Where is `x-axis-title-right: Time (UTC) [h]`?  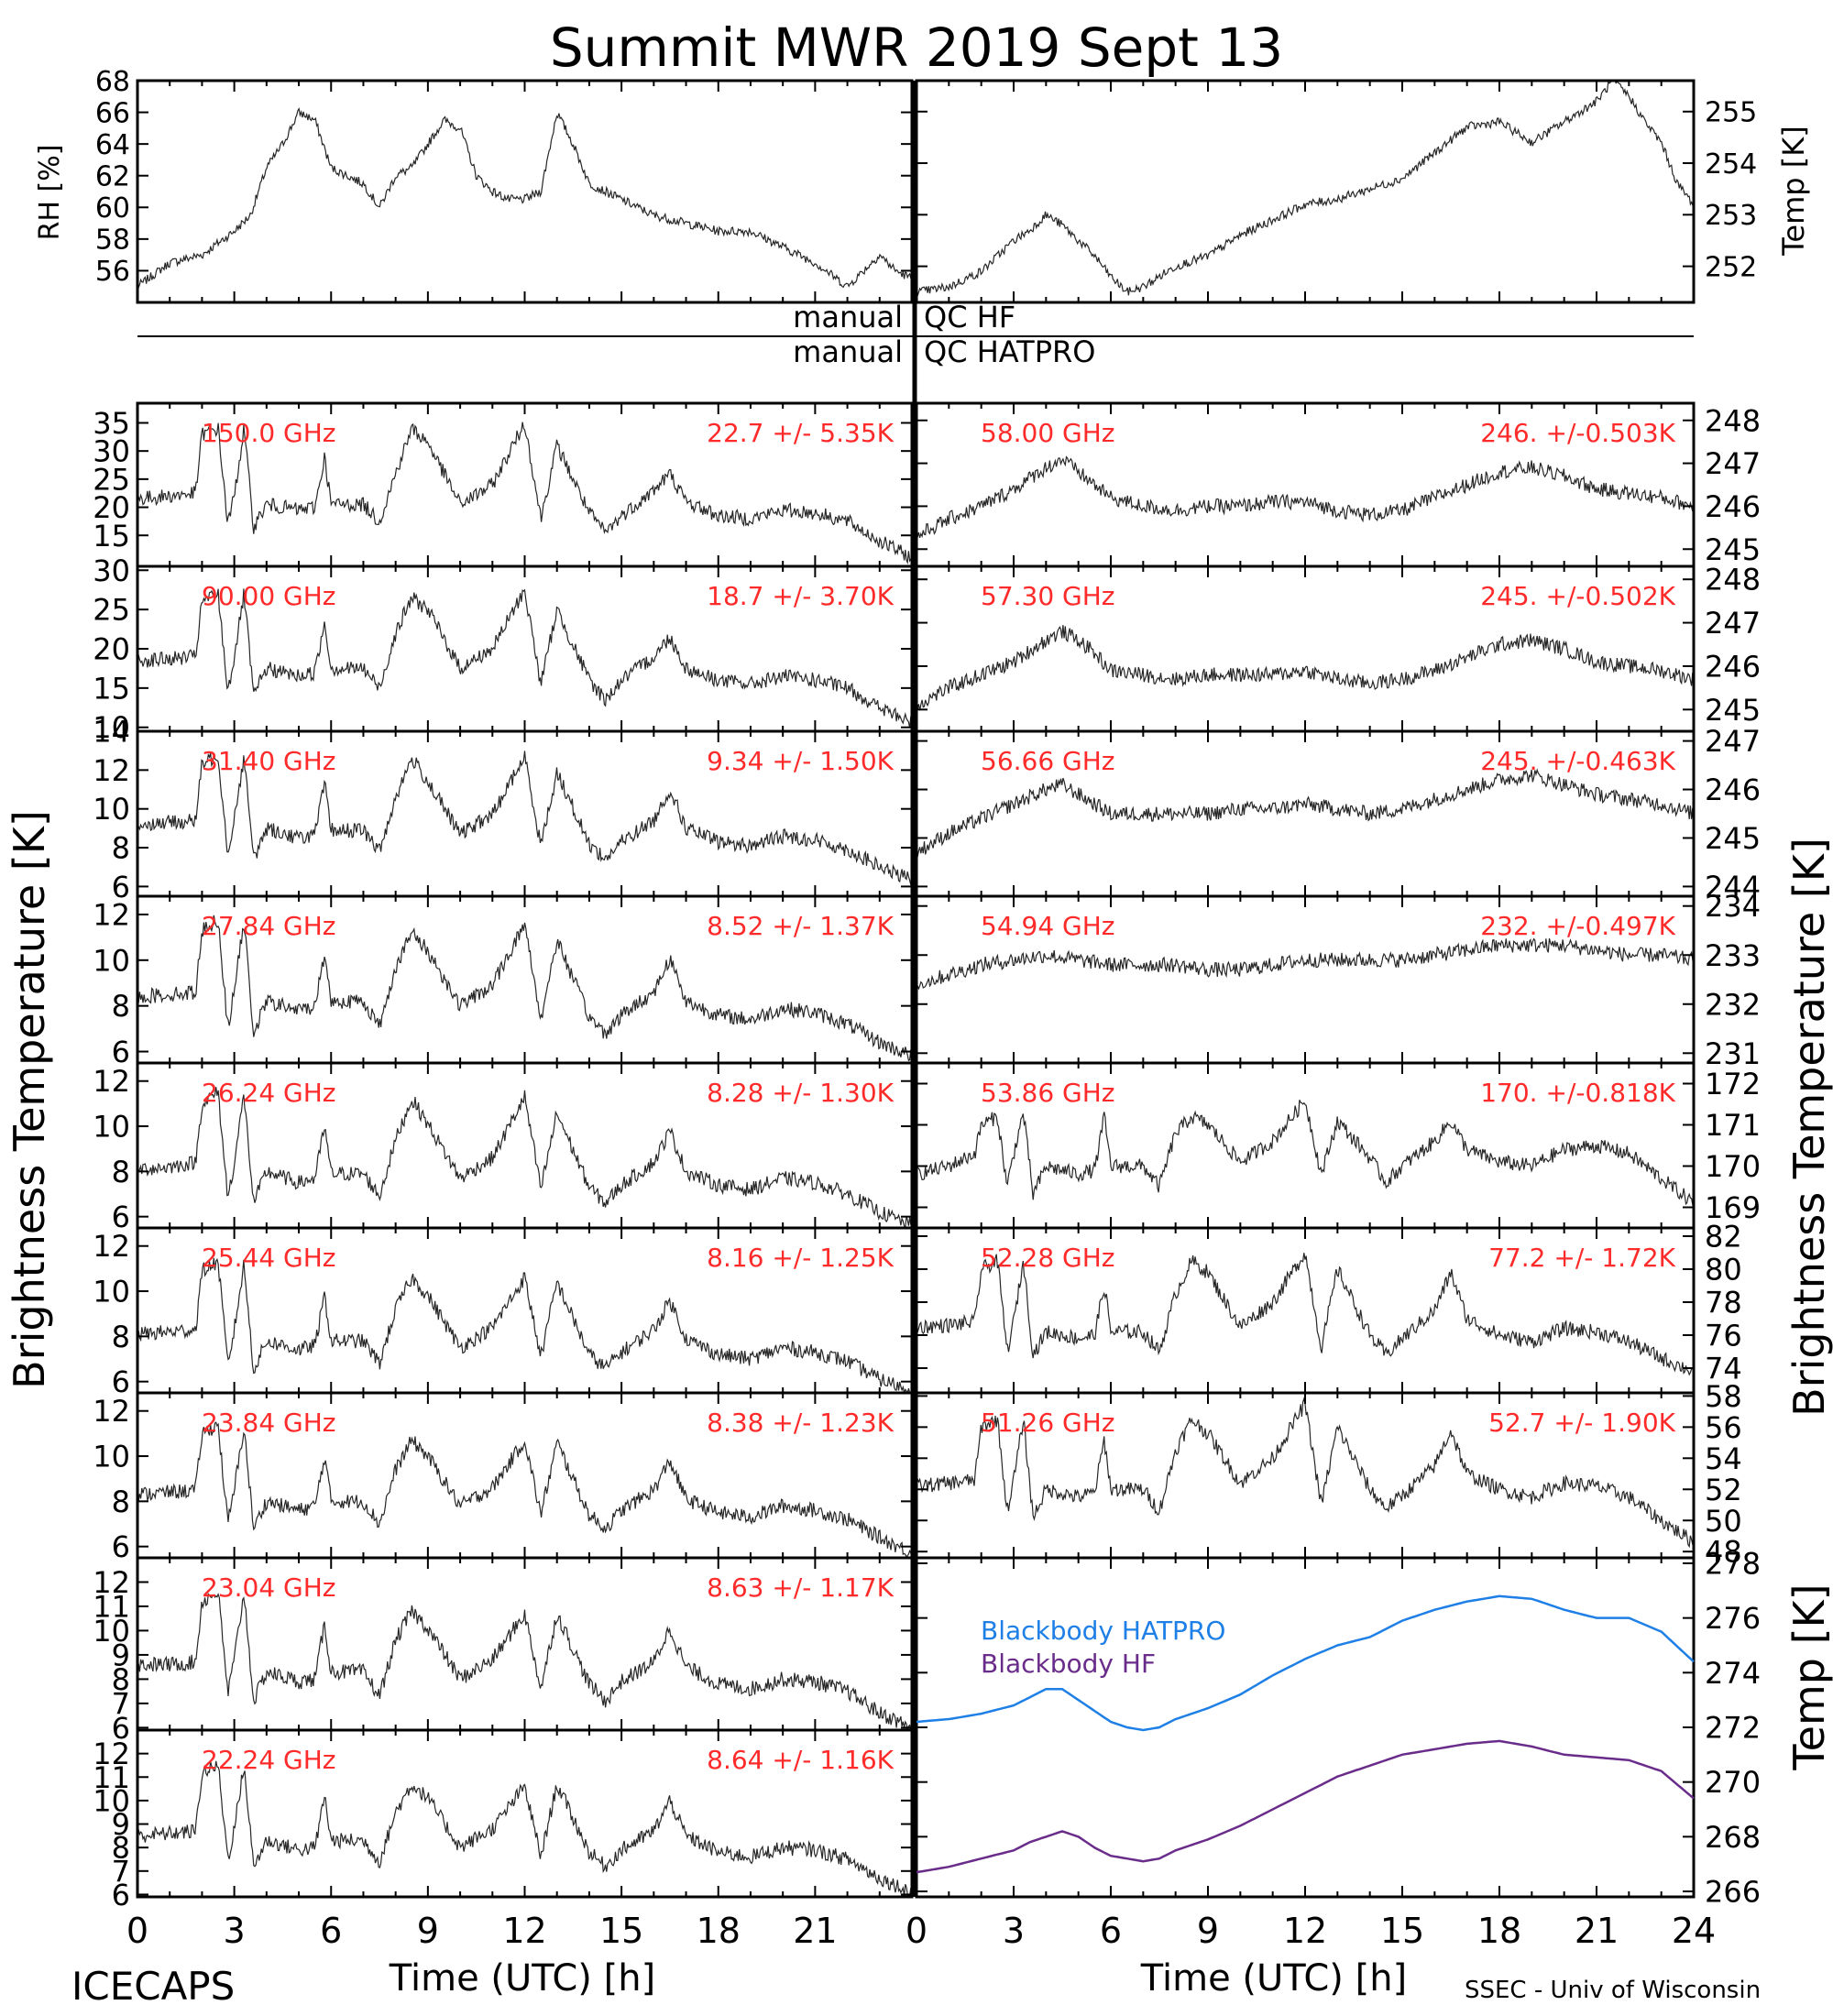 x-axis-title-right: Time (UTC) [h] is located at coordinates (1273, 1978).